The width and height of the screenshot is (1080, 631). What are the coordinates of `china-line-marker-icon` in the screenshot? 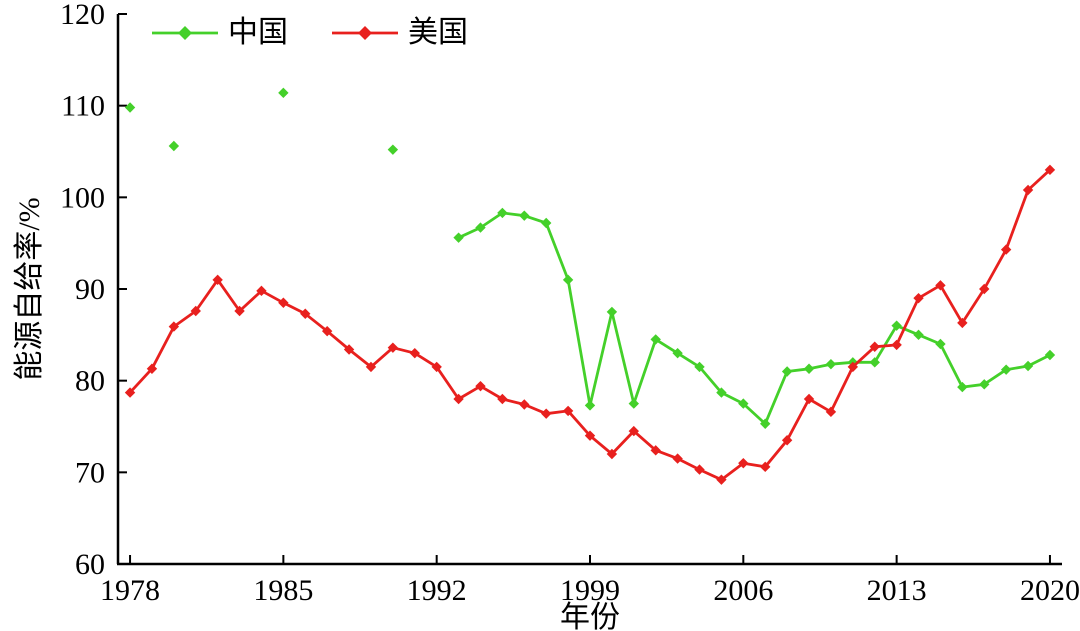 It's located at (185, 33).